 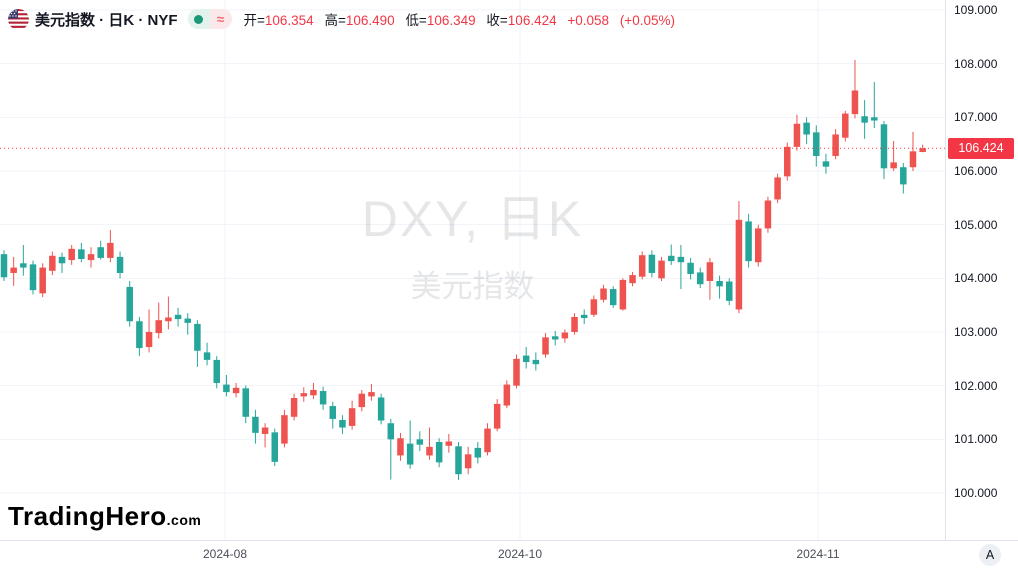 I want to click on open-label: 开=, so click(x=254, y=20).